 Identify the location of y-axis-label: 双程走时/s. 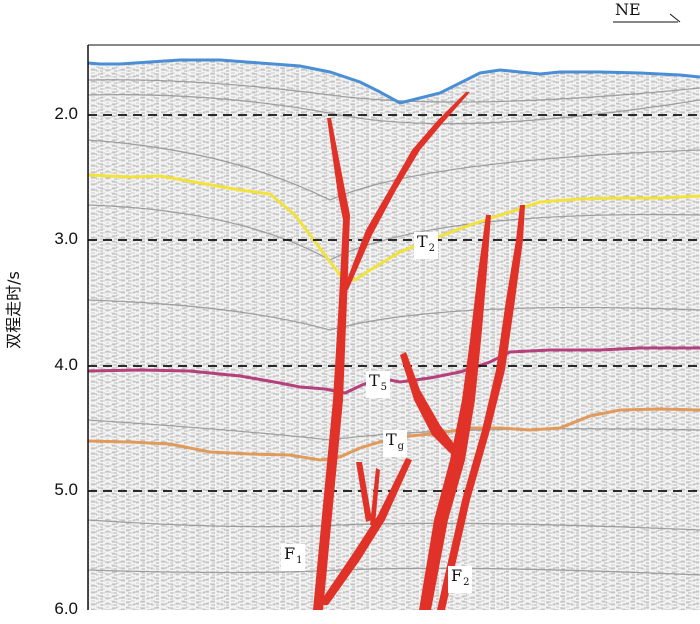
(13, 310).